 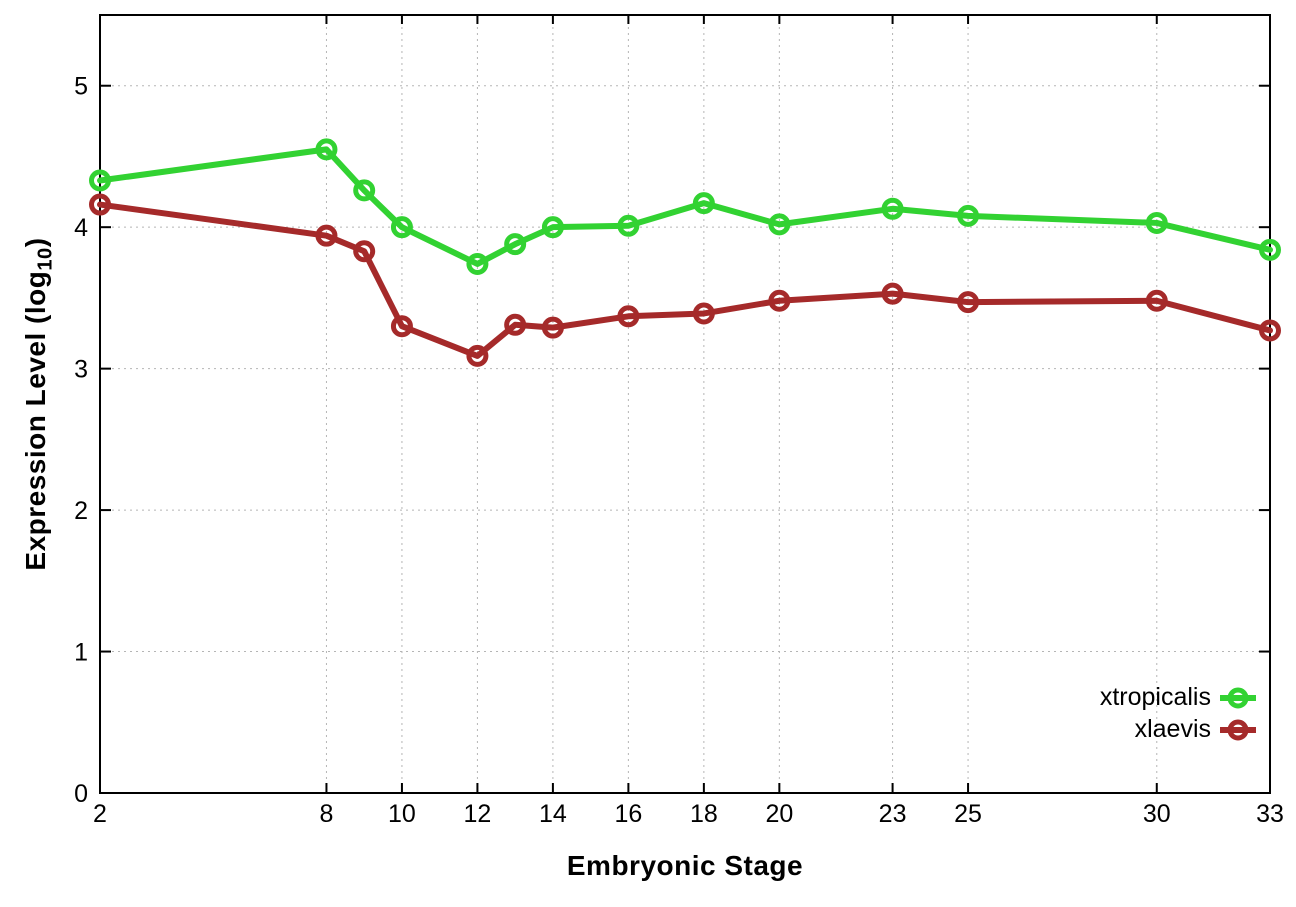 I want to click on x-tick-label: 14, so click(x=553, y=814).